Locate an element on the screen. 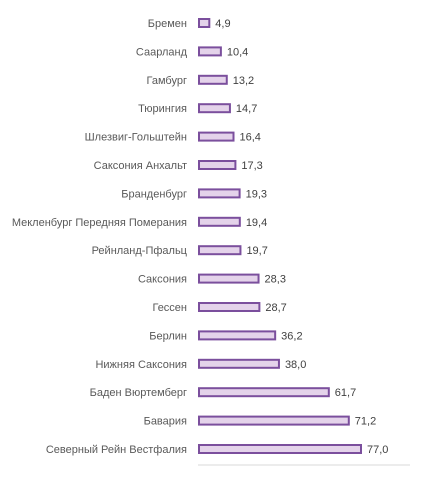 This screenshot has width=424, height=478. bar-group: Мекленбург Передняя Померания 19,4 is located at coordinates (139, 222).